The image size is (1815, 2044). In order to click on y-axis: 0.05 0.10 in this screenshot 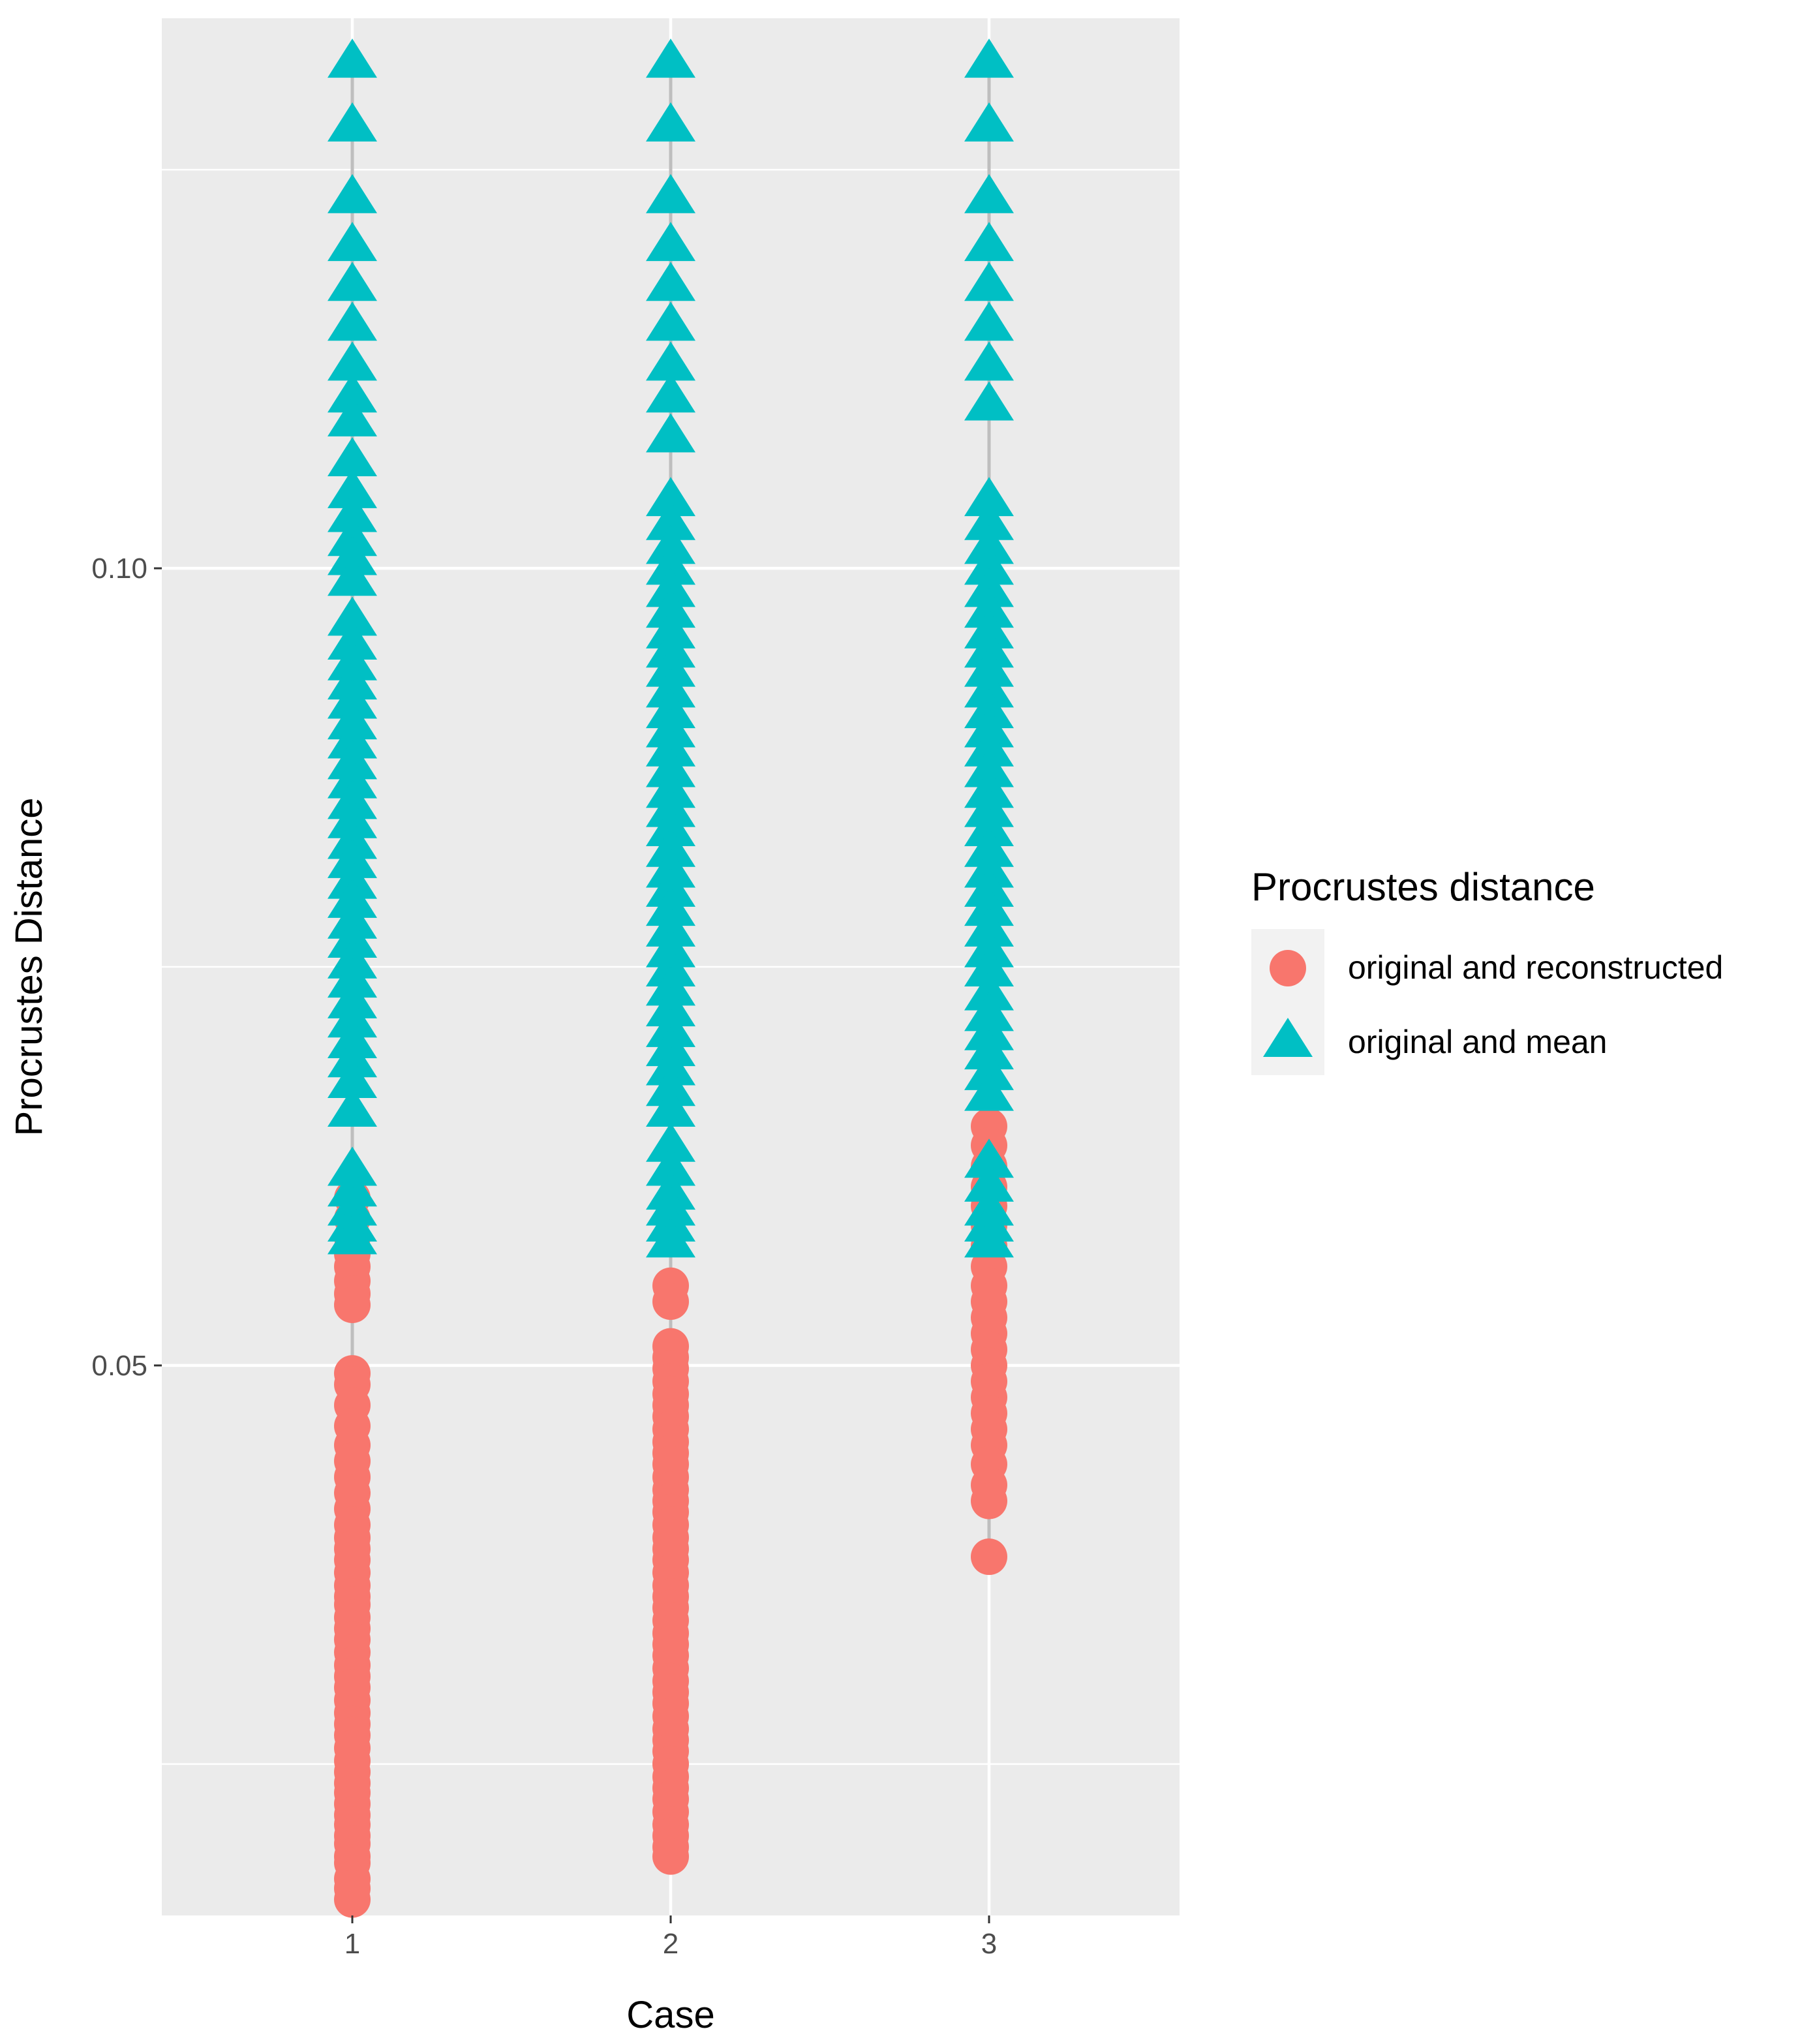, I will do `click(126, 967)`.